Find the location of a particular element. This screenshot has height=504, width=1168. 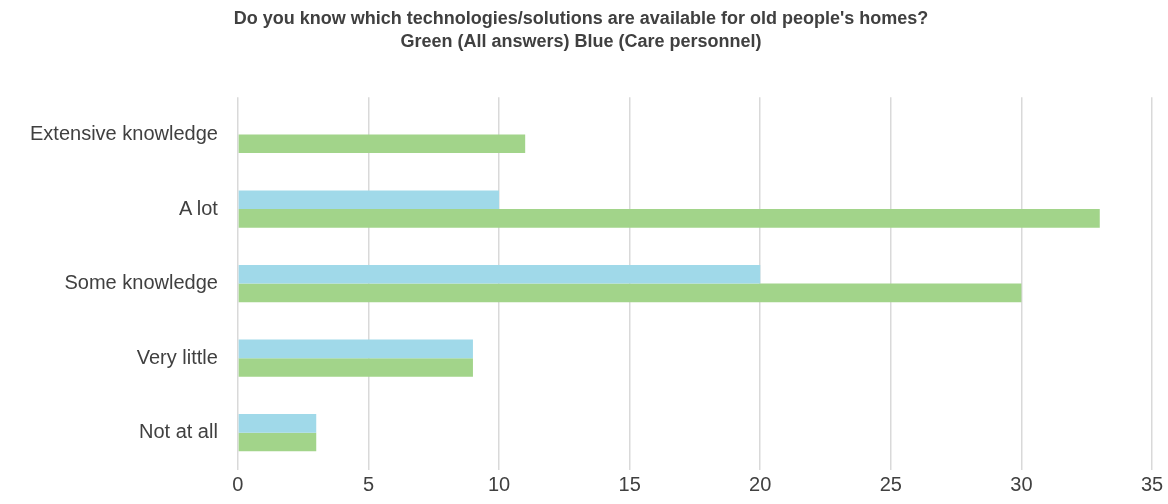

x-tick-label: 35 is located at coordinates (1152, 483).